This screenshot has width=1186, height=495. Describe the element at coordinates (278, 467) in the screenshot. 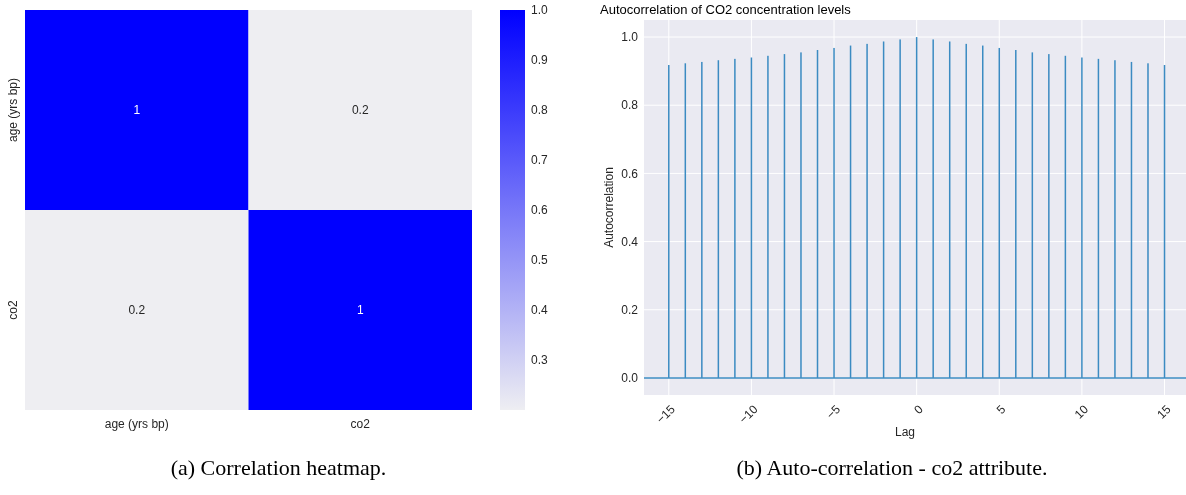

I see `text: (a) Correlation heatmap.` at that location.